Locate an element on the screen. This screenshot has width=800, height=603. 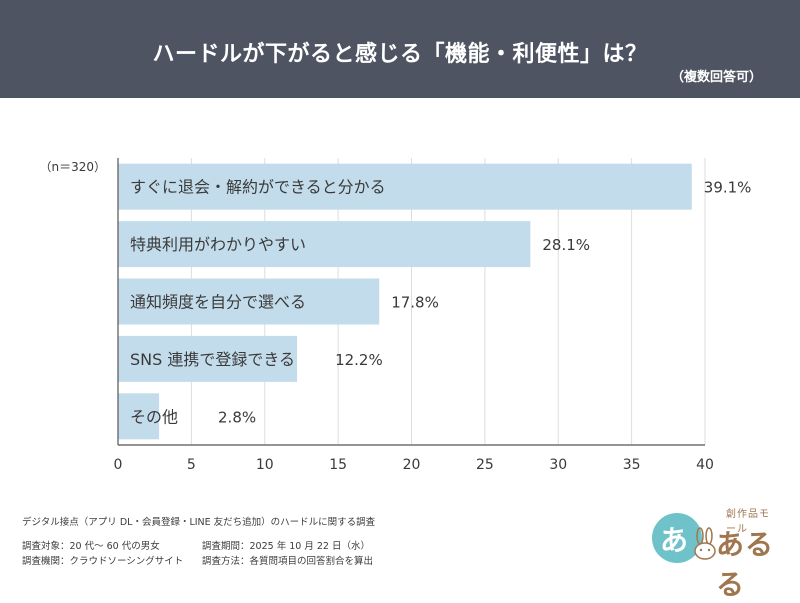
survey-period: 調査期間：2025 年 10 月 22 日（水） is located at coordinates (286, 546).